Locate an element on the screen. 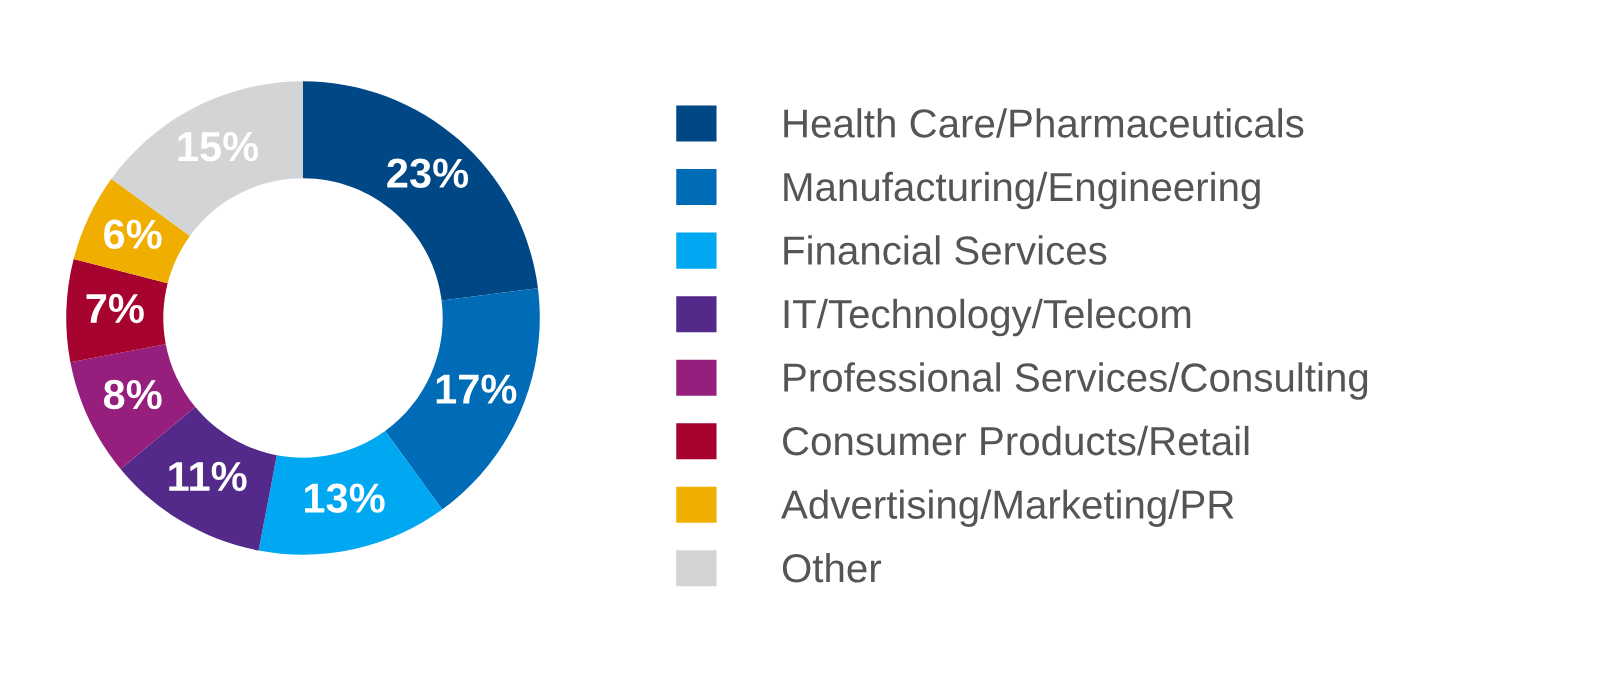  legend-label: Manufacturing/Engineering is located at coordinates (1022, 190).